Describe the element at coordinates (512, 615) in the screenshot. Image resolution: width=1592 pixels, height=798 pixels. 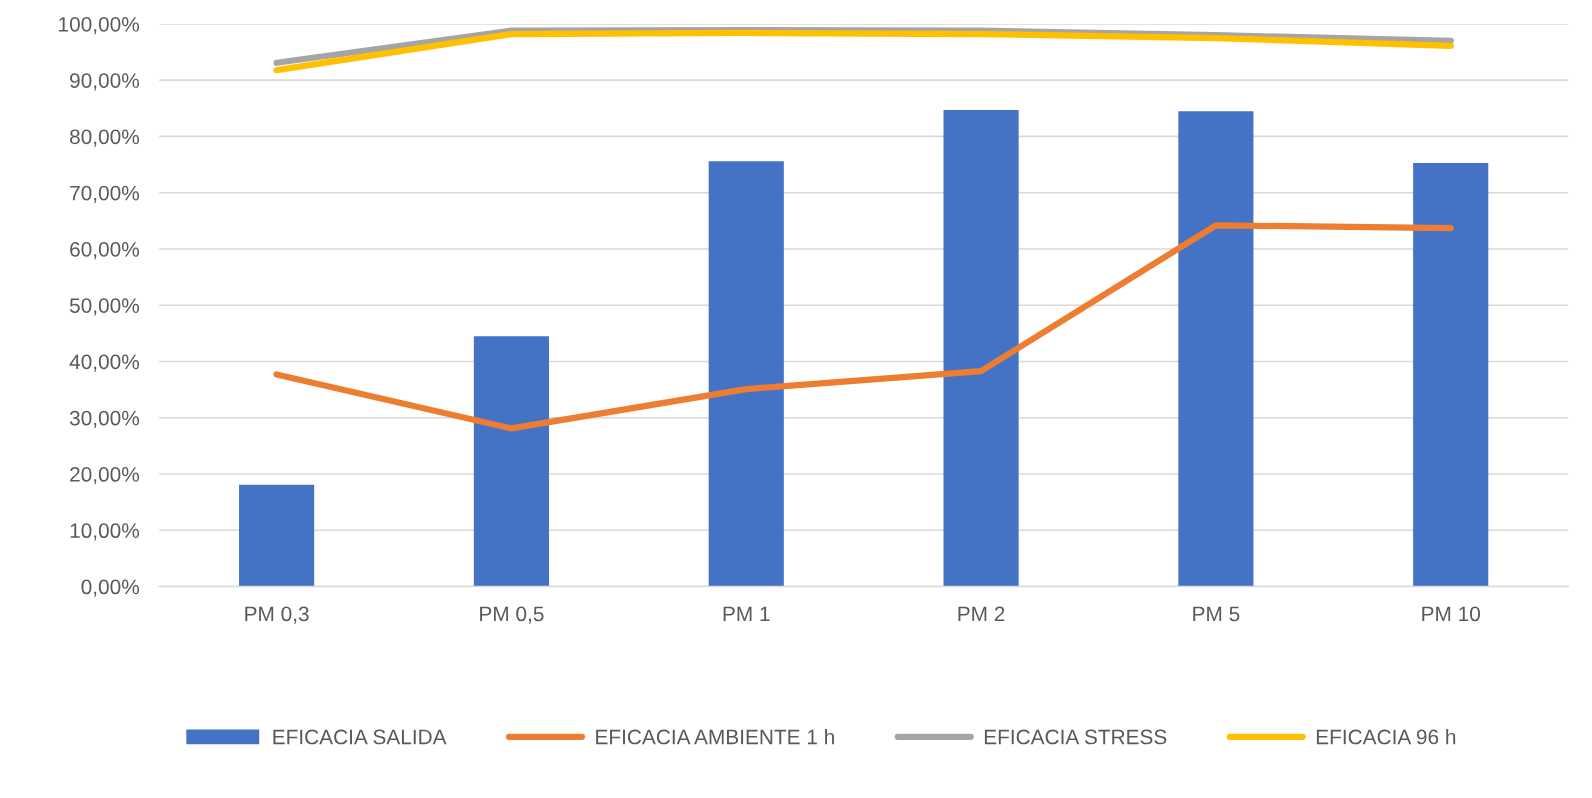
I see `x-tick-label: PM 0,5` at that location.